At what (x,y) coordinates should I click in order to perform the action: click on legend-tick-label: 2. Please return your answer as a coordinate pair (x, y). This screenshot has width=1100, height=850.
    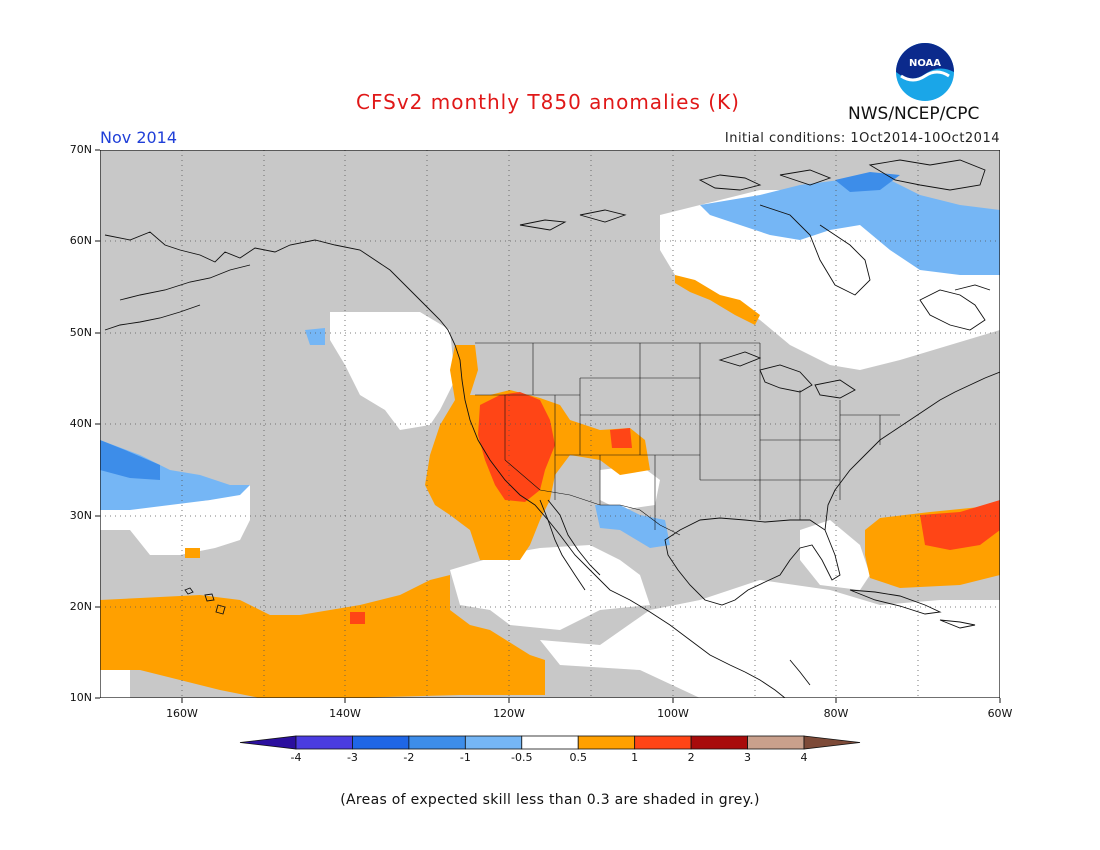
    Looking at the image, I should click on (691, 757).